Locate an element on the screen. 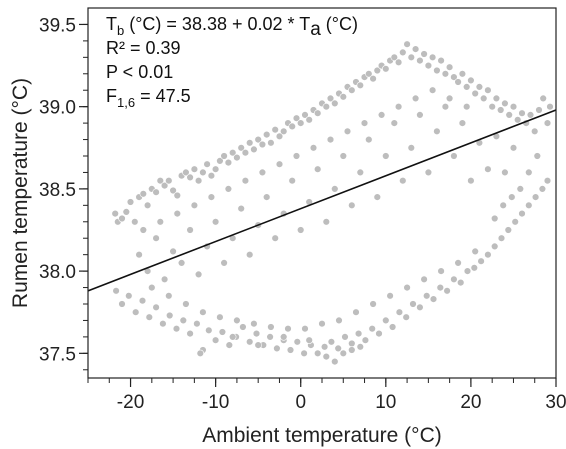  y-axis-title: Rumen temperature (°C) is located at coordinates (20, 193).